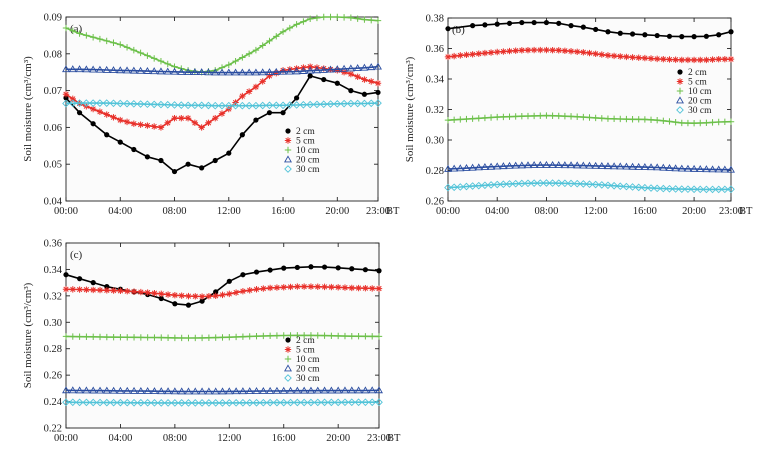 This screenshot has width=770, height=461. Describe the element at coordinates (28, 335) in the screenshot. I see `y-axis-label: Soil moisture (cm³/cm³)` at that location.